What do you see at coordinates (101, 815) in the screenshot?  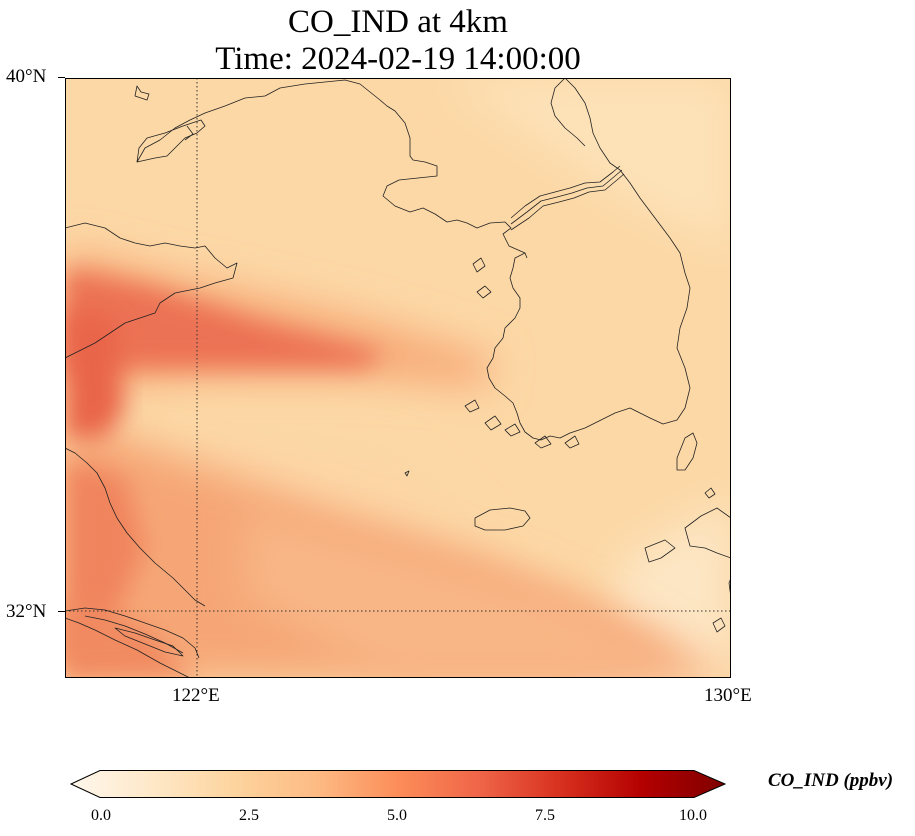 I see `colorbar-tick-0: 0.0` at bounding box center [101, 815].